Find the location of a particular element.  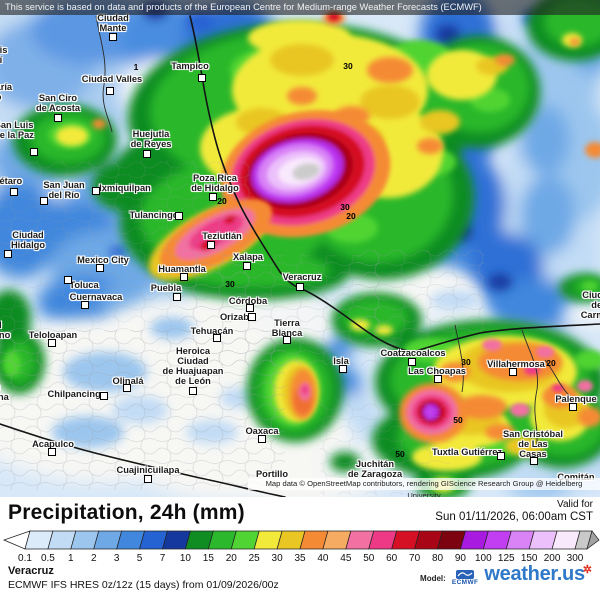

weather-us-logo: weather.us✲ is located at coordinates (538, 574).